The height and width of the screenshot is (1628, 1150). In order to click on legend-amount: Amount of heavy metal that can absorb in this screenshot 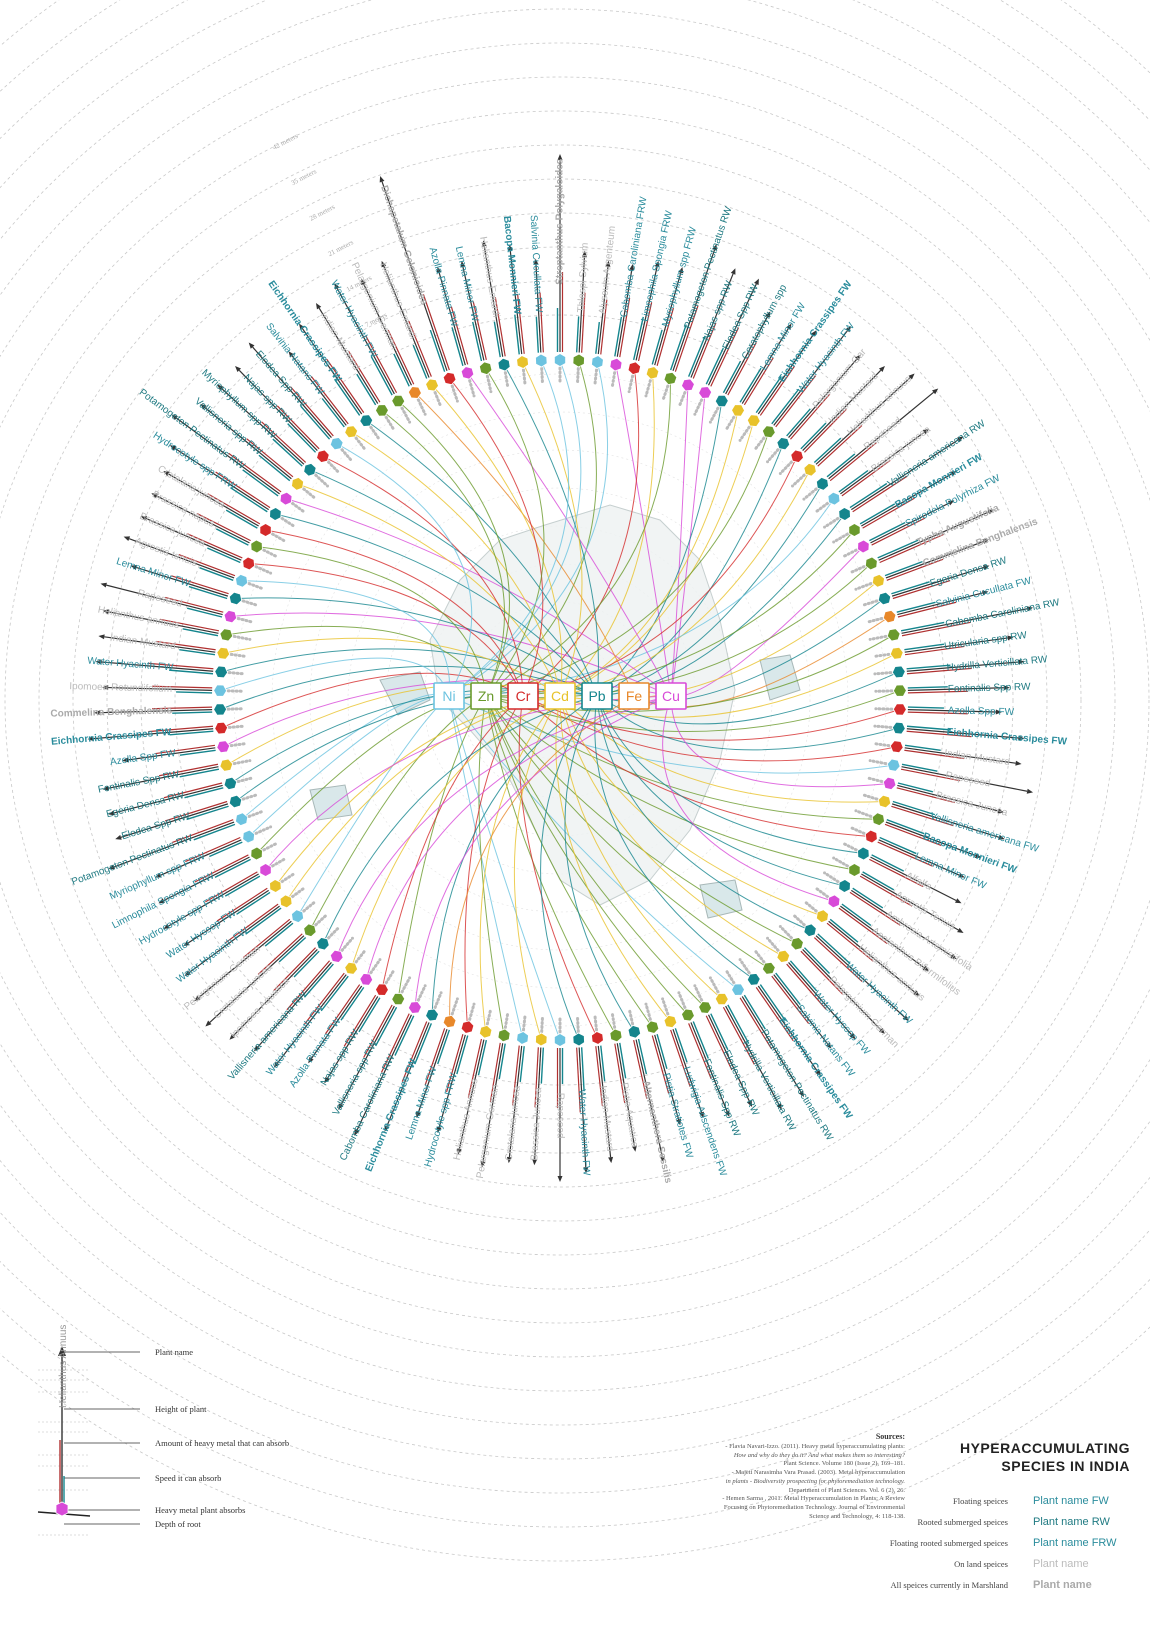, I will do `click(222, 1443)`.